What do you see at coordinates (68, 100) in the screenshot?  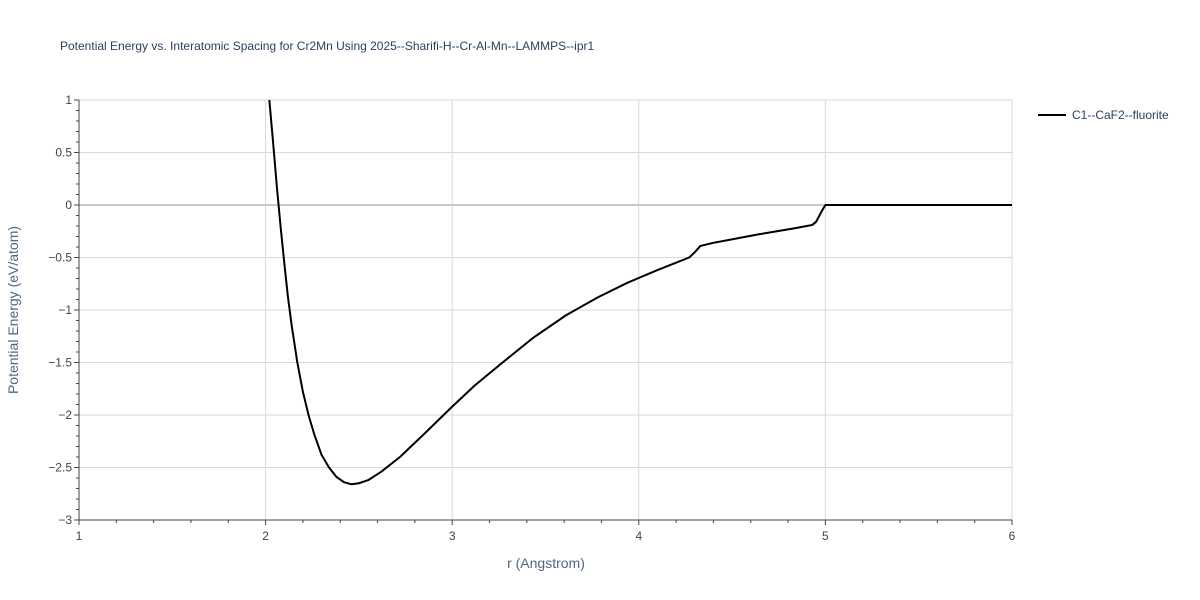 I see `y-tick-label: 1` at bounding box center [68, 100].